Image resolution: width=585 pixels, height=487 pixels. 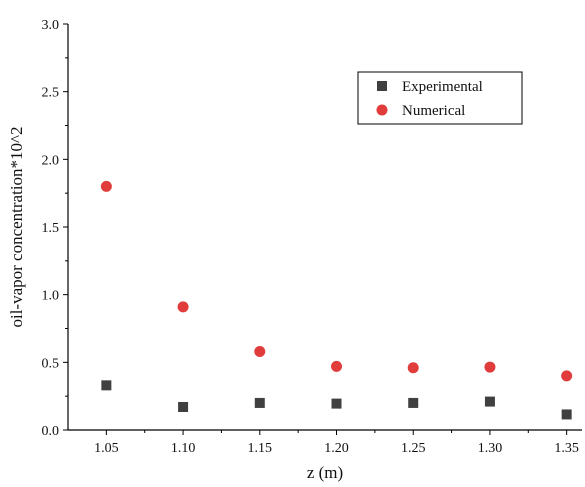 I want to click on x-tick-label: 1.35, so click(x=566, y=448).